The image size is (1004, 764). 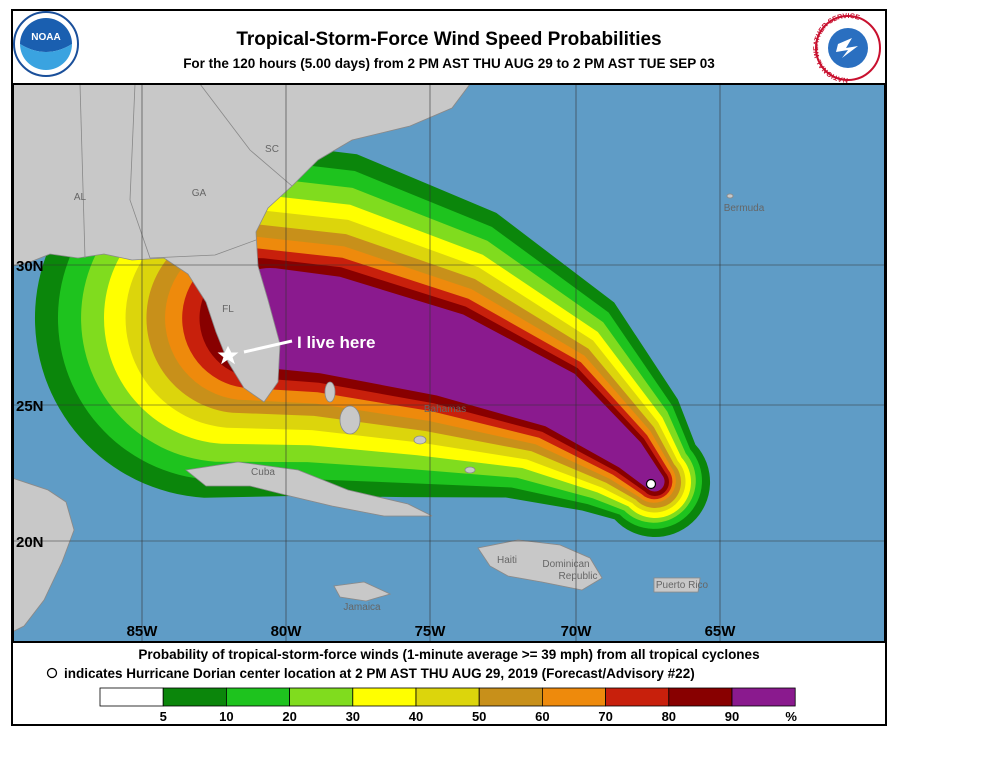 I want to click on place-label: Bermuda, so click(x=744, y=208).